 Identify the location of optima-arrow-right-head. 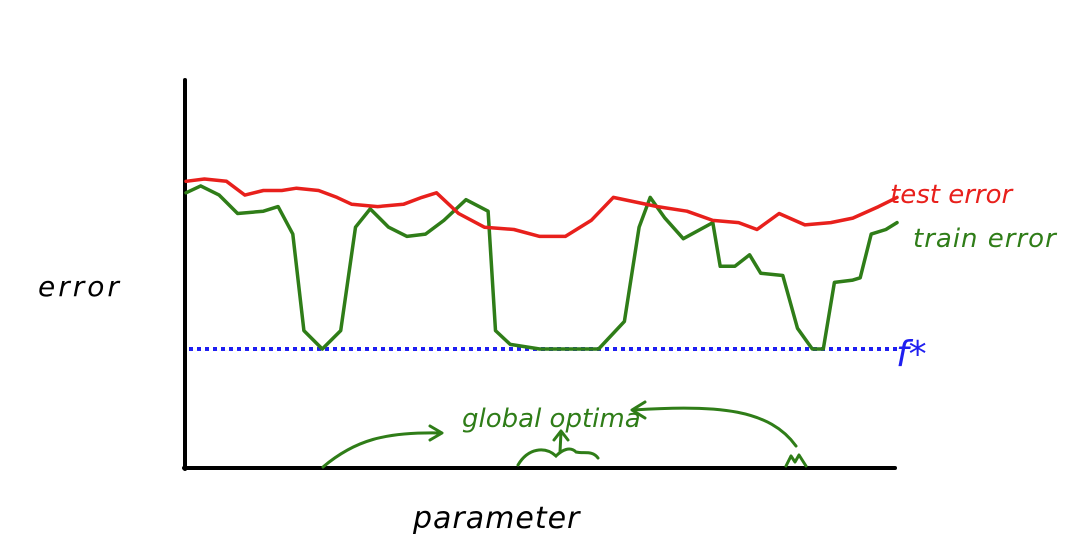
(638, 410).